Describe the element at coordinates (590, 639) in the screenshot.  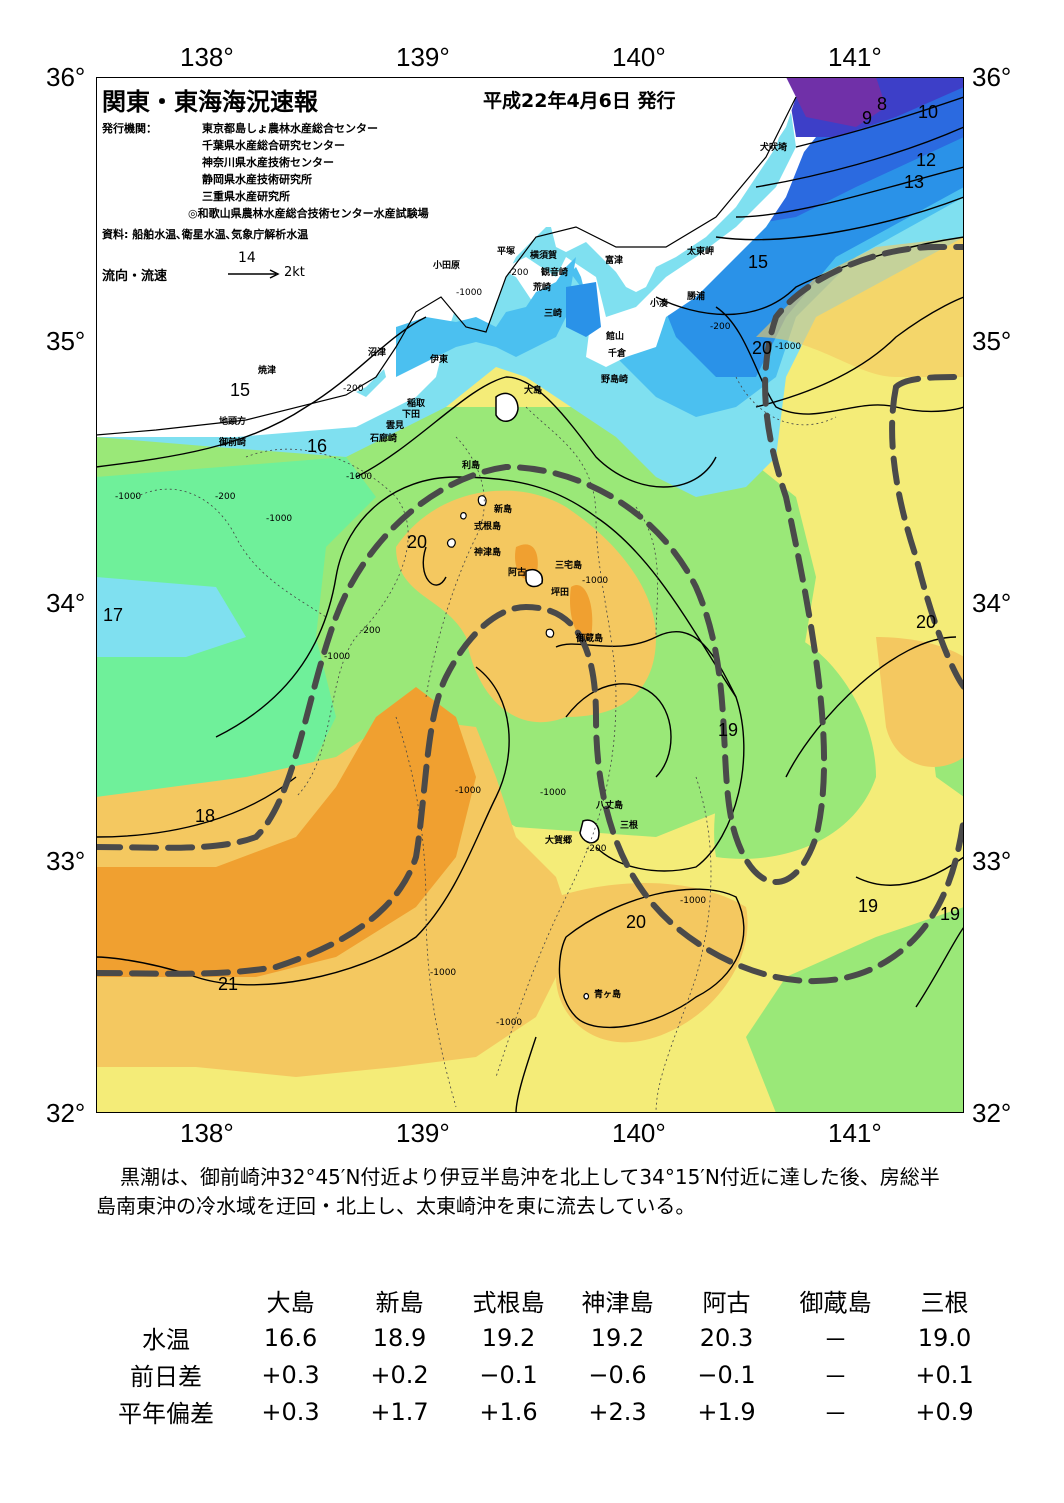
I see `place-mikurajima: 御蔵島` at that location.